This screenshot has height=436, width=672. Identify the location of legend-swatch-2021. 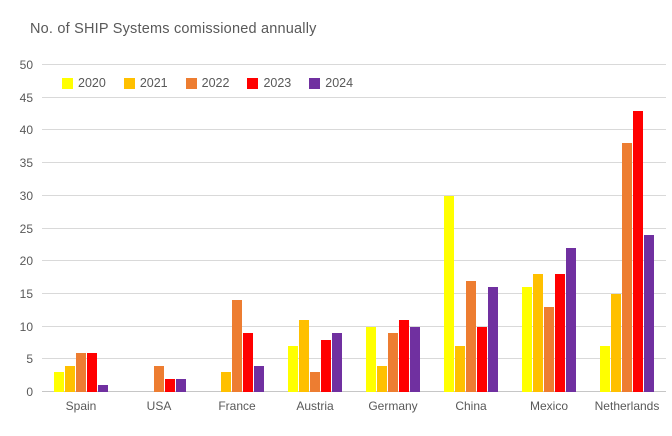
(129, 83).